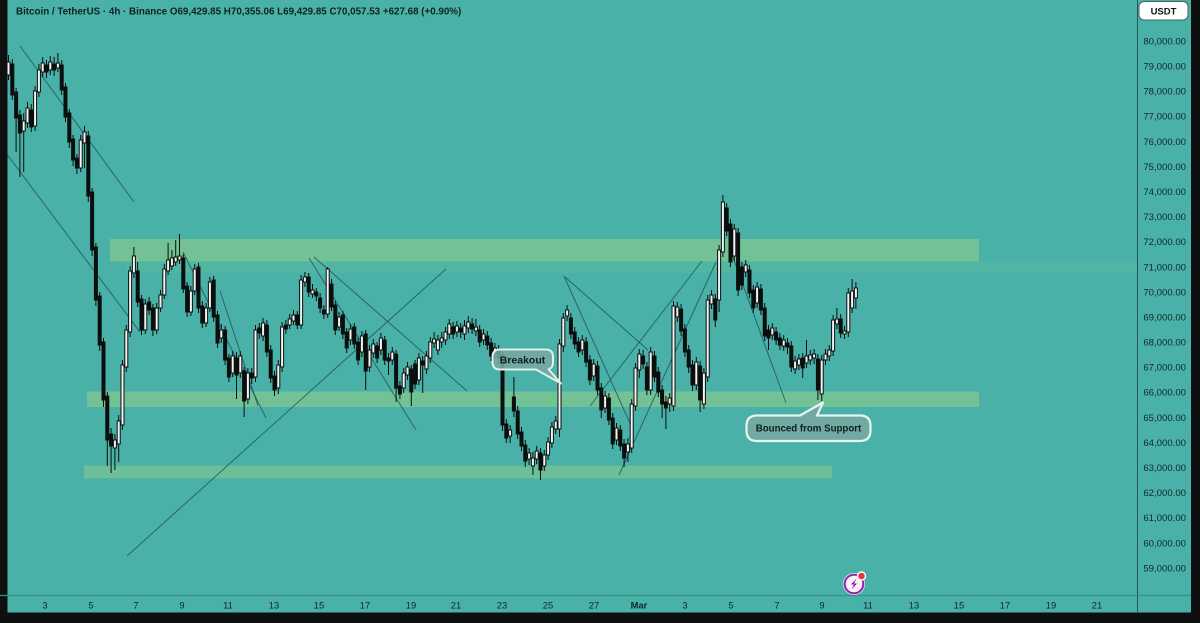 The image size is (1200, 623). Describe the element at coordinates (1164, 192) in the screenshot. I see `svg-text: 74,000.00` at that location.